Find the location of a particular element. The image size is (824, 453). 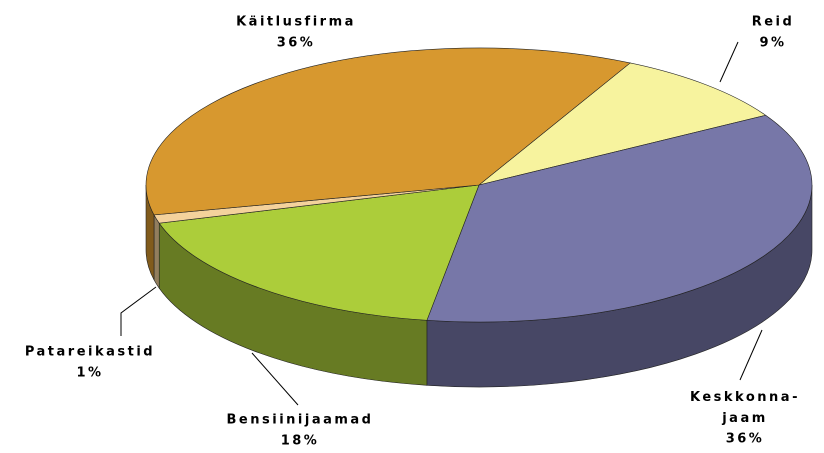

slice-value-label: 9% is located at coordinates (772, 43).